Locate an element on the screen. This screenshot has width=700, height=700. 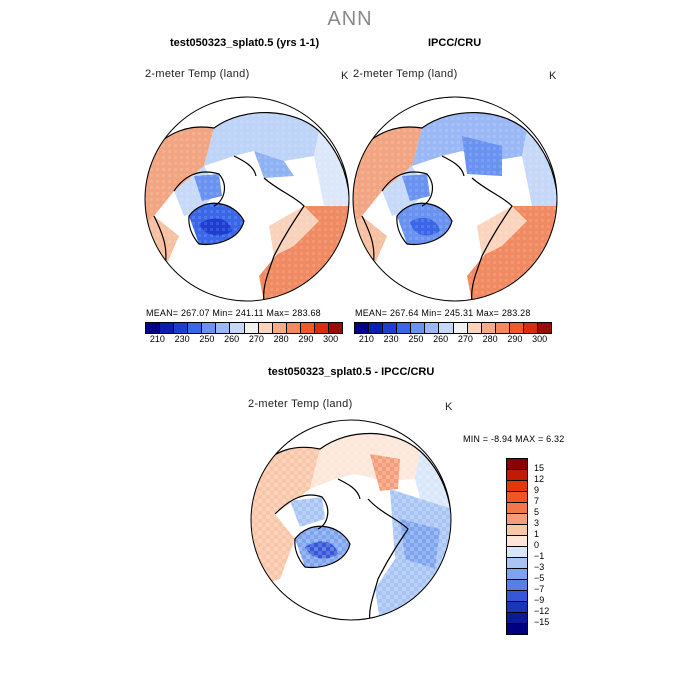
left-colorbar: 210 230 250 260 270 280 290 300 is located at coordinates (244, 334).